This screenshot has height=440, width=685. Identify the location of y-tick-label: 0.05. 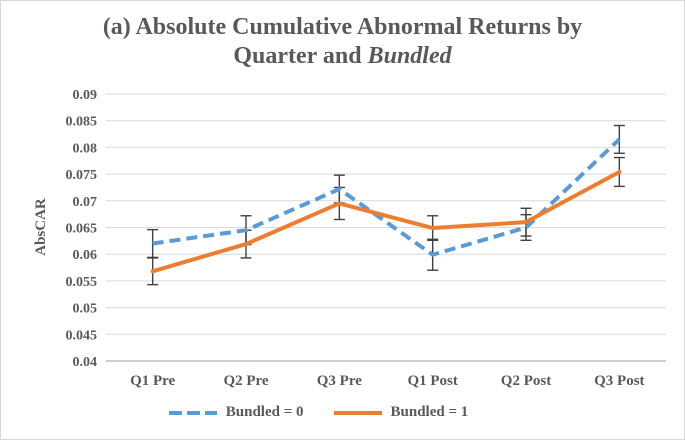
(85, 309).